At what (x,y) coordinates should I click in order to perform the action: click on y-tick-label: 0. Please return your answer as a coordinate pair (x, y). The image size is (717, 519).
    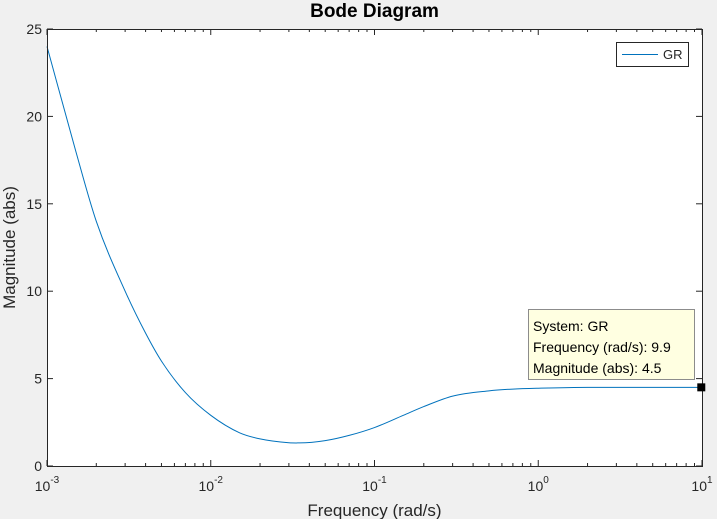
    Looking at the image, I should click on (38, 466).